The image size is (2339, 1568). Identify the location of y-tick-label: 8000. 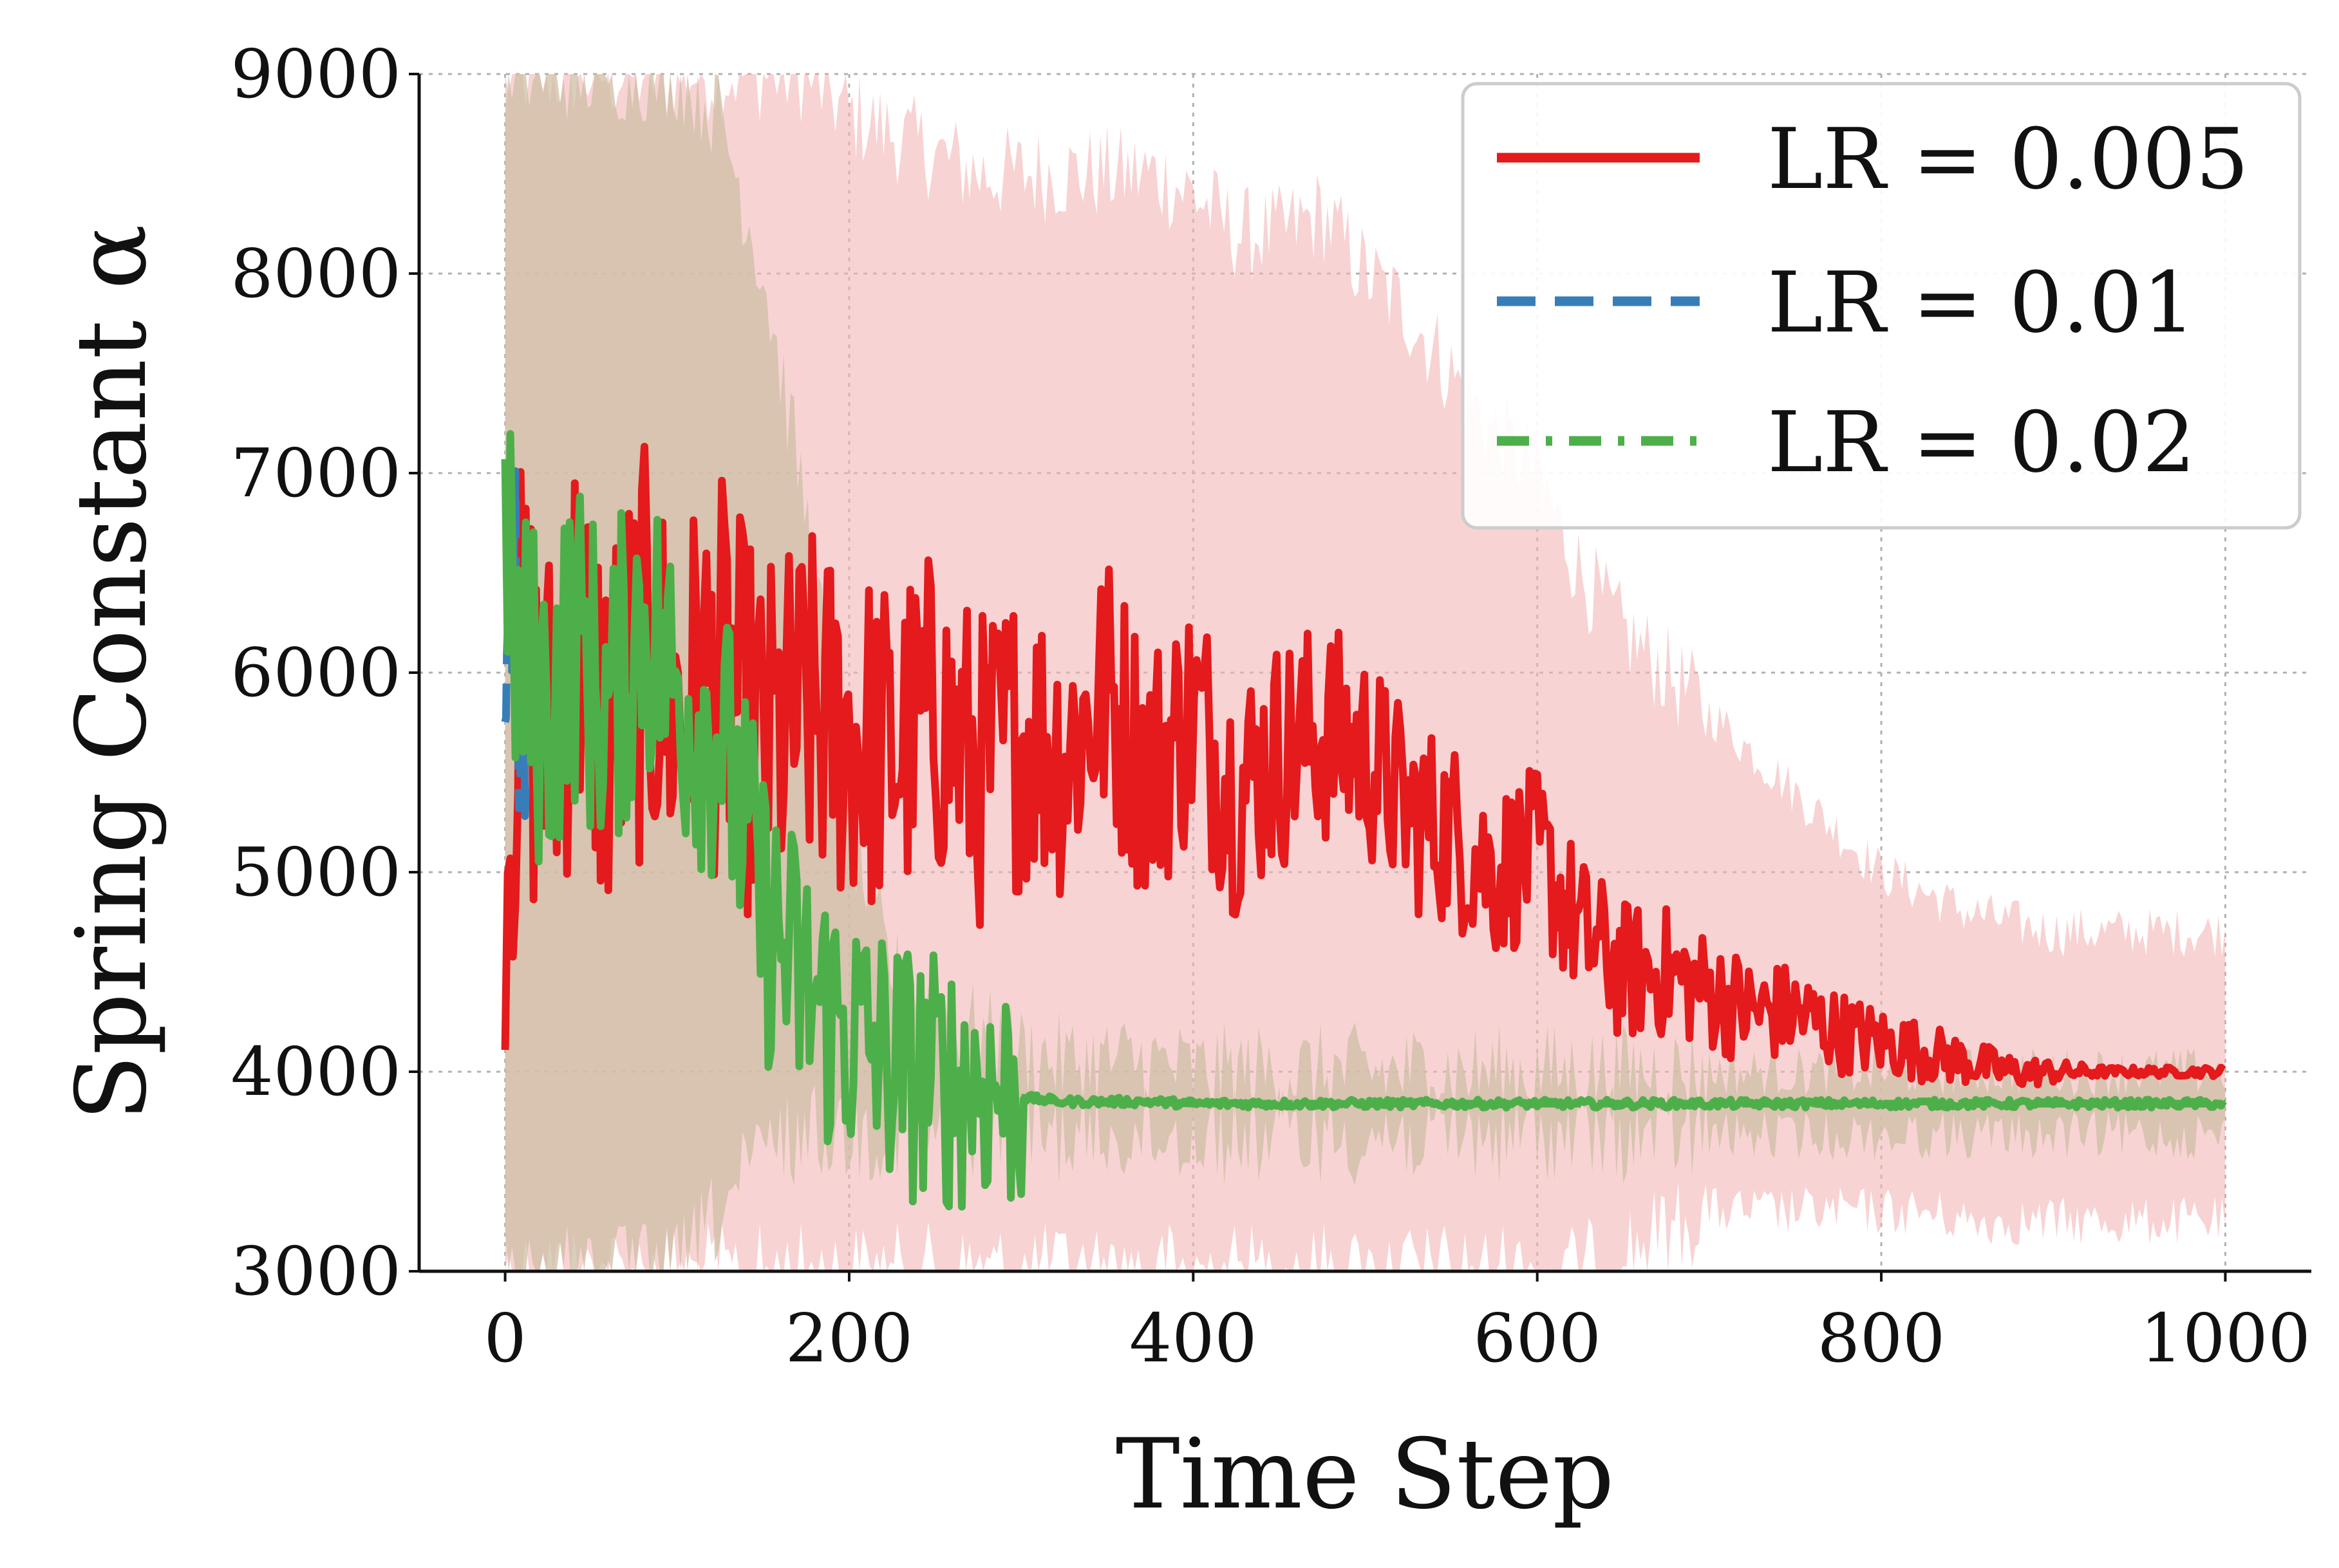
(315, 273).